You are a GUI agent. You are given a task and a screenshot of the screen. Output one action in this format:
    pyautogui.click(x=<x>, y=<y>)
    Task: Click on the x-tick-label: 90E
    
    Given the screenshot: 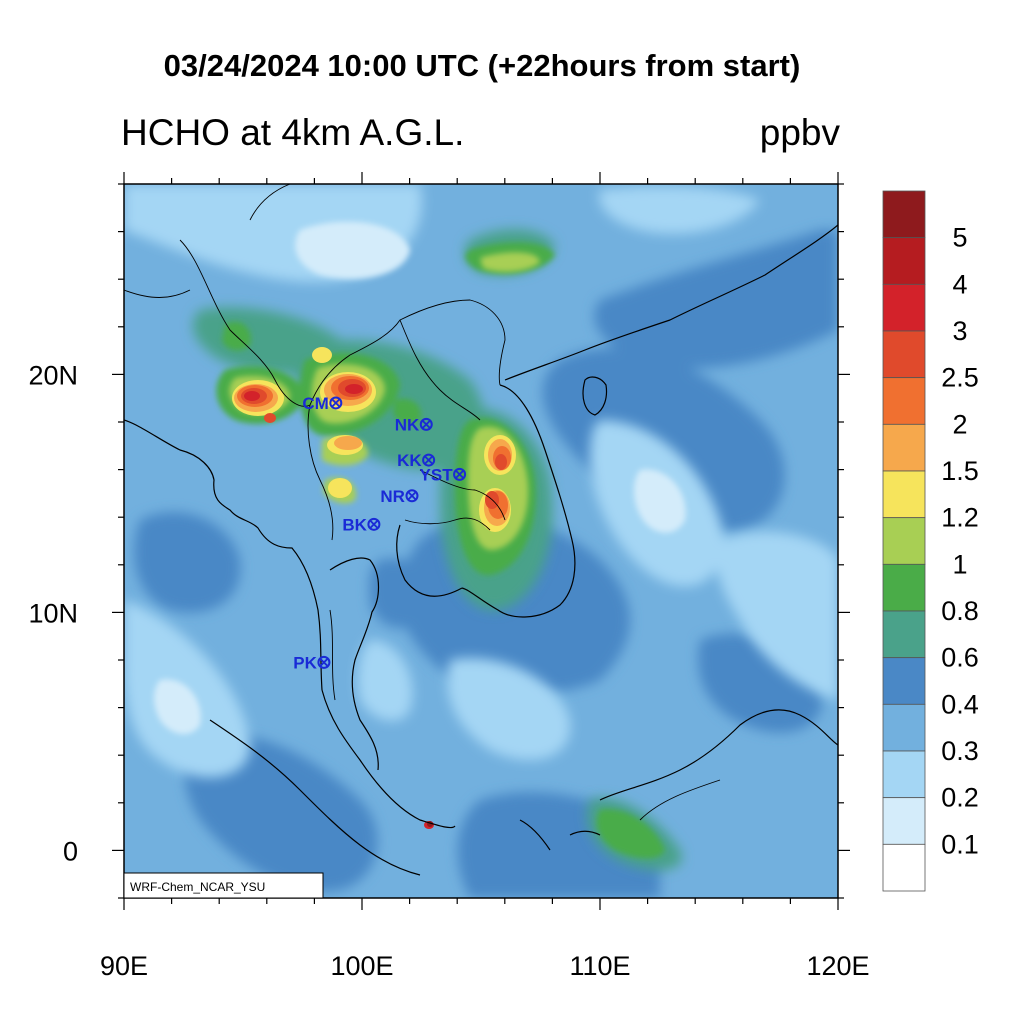 What is the action you would take?
    pyautogui.click(x=124, y=966)
    